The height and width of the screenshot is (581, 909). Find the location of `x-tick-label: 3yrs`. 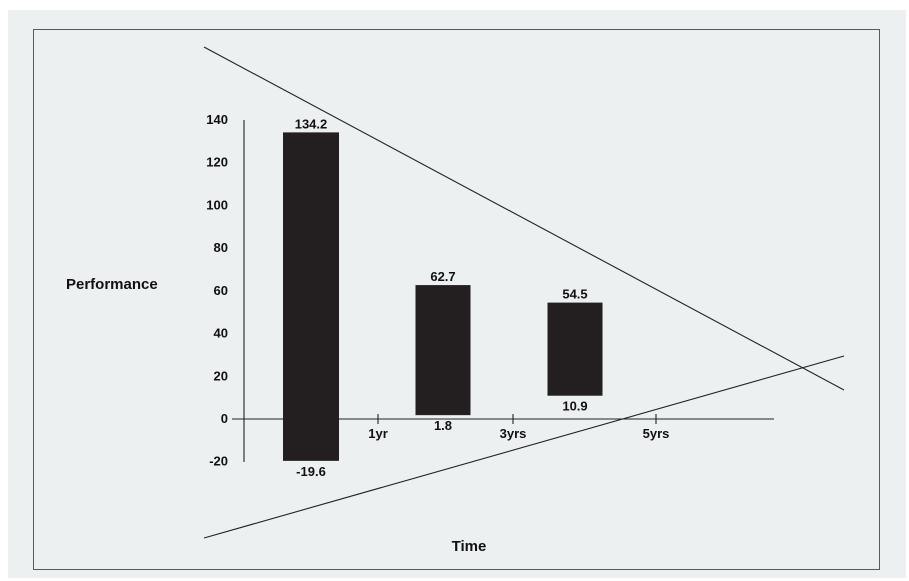

x-tick-label: 3yrs is located at coordinates (513, 433).